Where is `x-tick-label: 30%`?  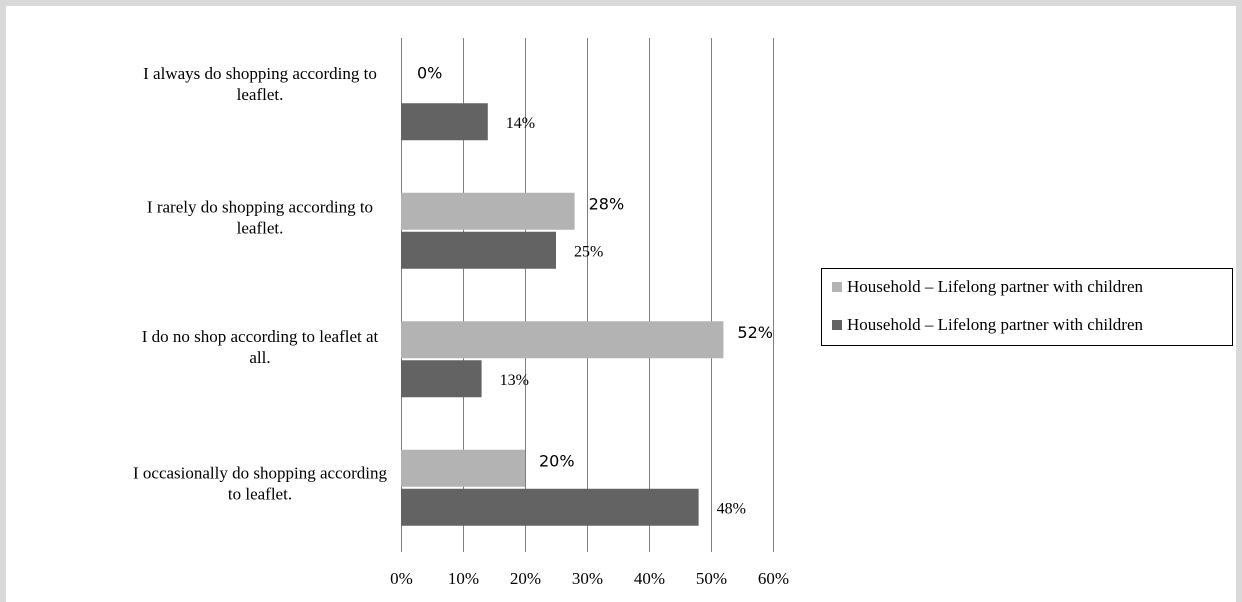
x-tick-label: 30% is located at coordinates (587, 578).